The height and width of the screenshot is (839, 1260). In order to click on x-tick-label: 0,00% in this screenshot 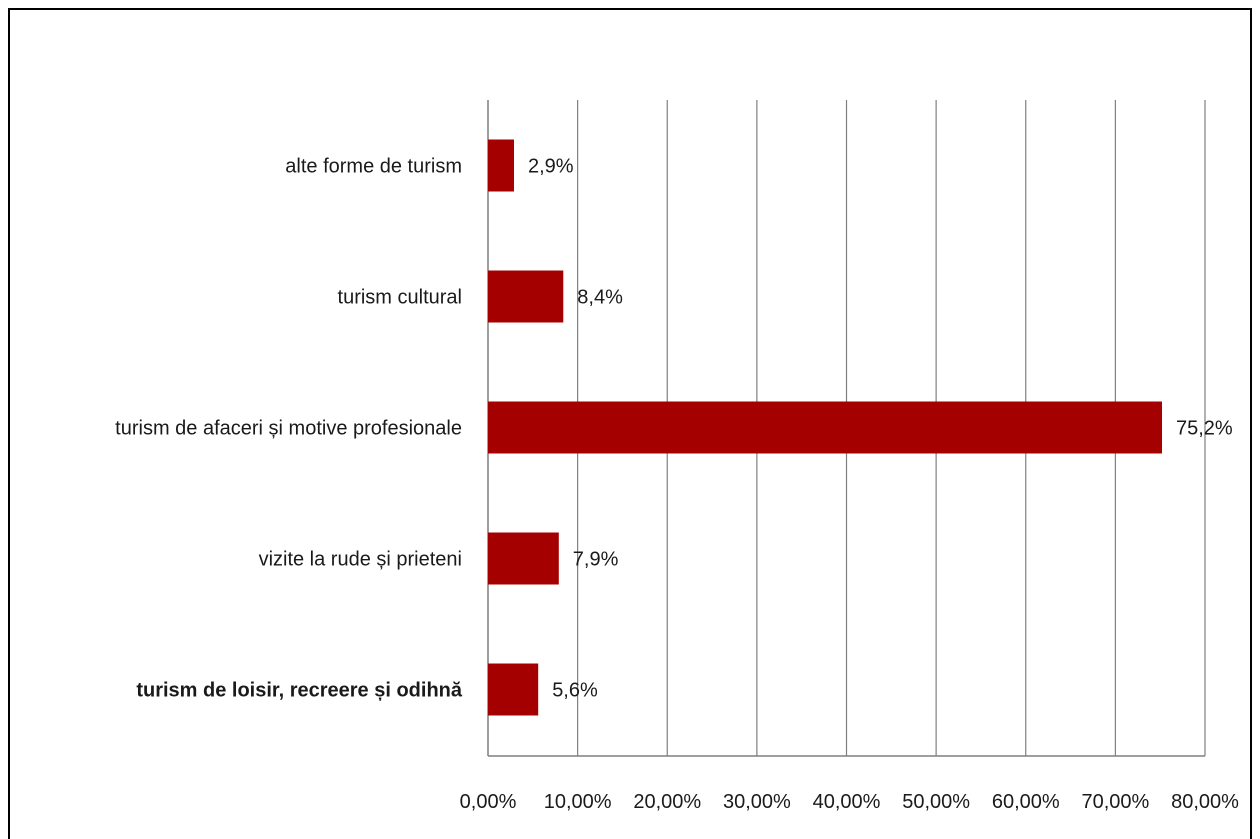, I will do `click(488, 802)`.